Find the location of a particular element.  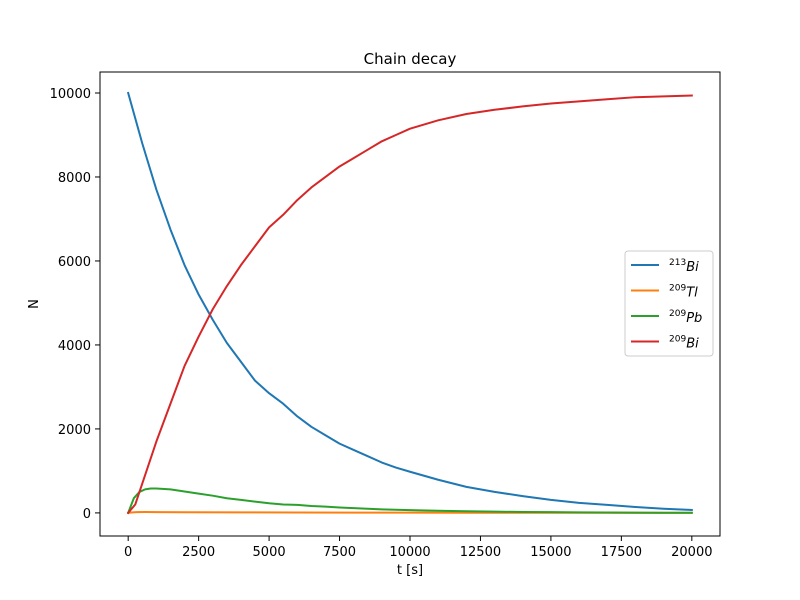

legend-entry-213-bi: 213Bi is located at coordinates (665, 266).